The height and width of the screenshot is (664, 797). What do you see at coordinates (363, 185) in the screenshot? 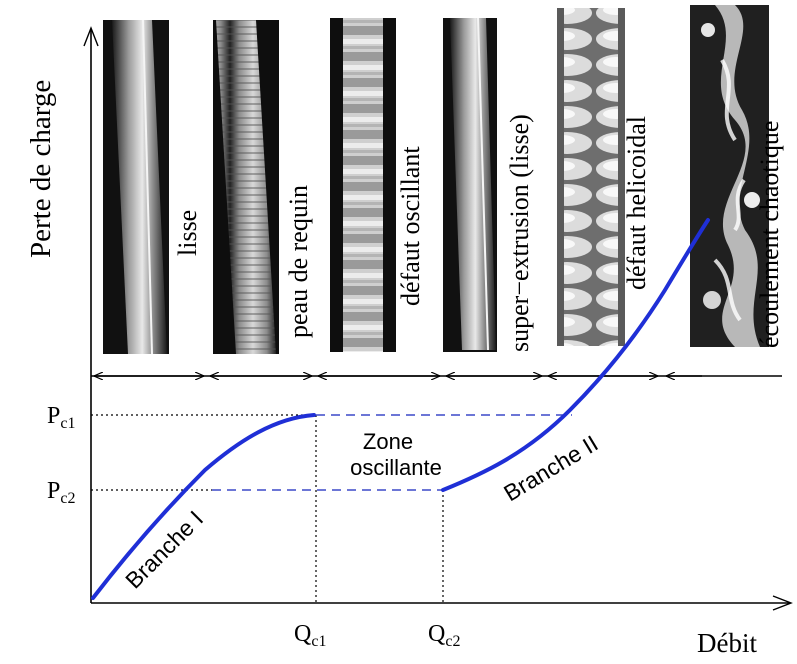
I see `oscillating-defect-photo` at bounding box center [363, 185].